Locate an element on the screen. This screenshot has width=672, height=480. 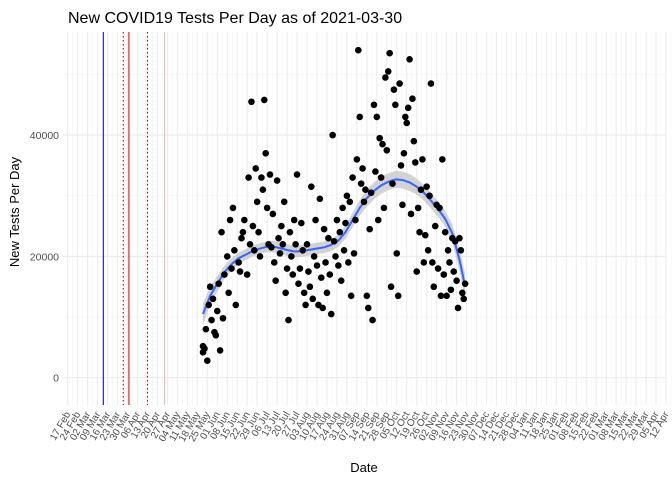
y-tick-label: 20000 is located at coordinates (44, 257).